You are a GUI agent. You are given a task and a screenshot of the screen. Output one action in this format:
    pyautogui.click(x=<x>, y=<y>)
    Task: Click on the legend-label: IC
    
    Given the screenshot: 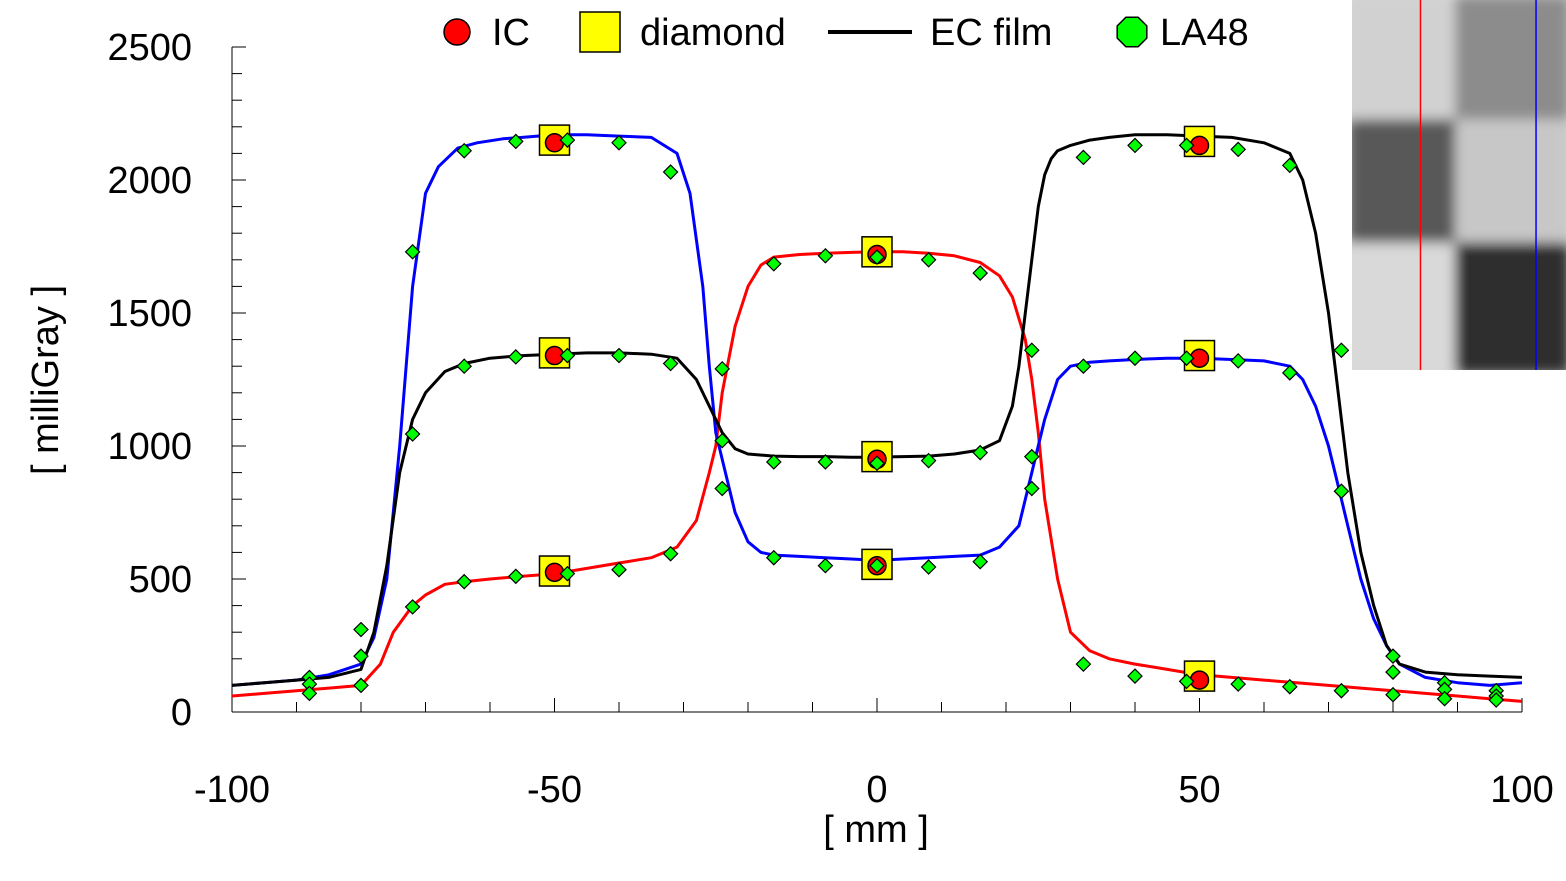 What is the action you would take?
    pyautogui.click(x=511, y=33)
    